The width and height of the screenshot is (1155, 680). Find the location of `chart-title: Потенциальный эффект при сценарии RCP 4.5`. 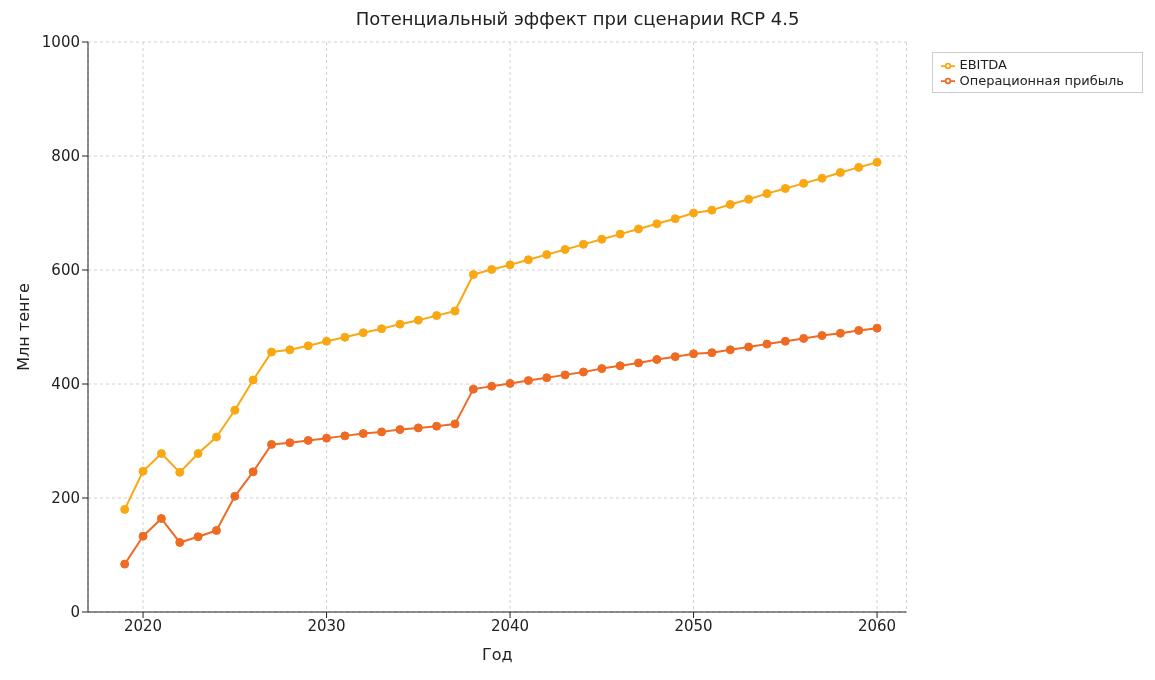

chart-title: Потенциальный эффект при сценарии RCP 4.5 is located at coordinates (577, 19).